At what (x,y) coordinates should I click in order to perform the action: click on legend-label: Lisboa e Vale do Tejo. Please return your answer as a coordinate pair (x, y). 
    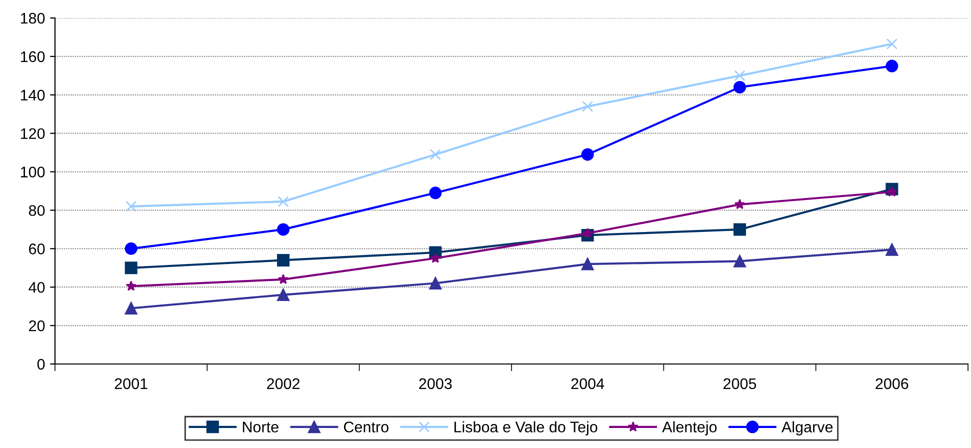
    Looking at the image, I should click on (526, 428).